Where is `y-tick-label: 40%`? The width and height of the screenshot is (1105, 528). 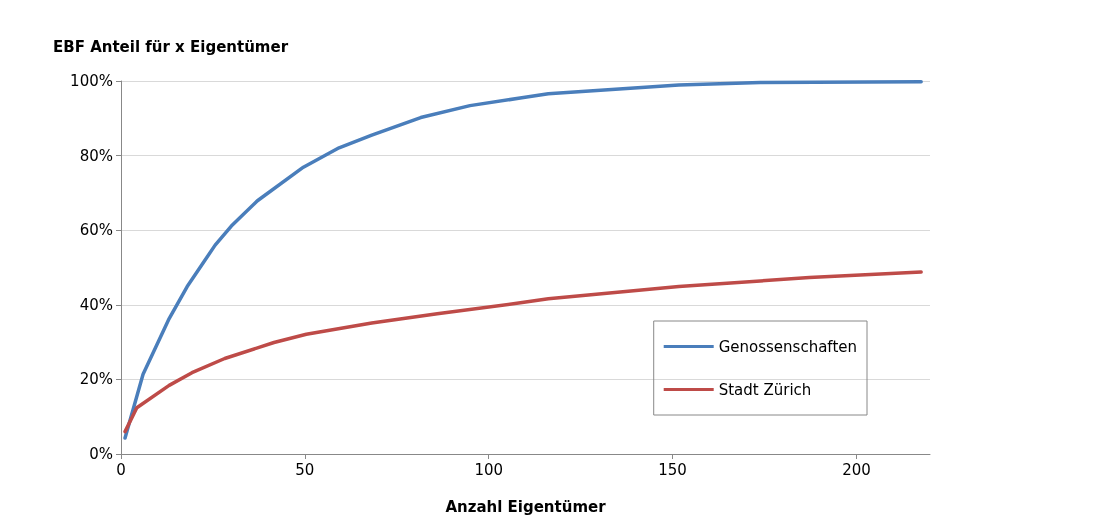
y-tick-label: 40% is located at coordinates (96, 304).